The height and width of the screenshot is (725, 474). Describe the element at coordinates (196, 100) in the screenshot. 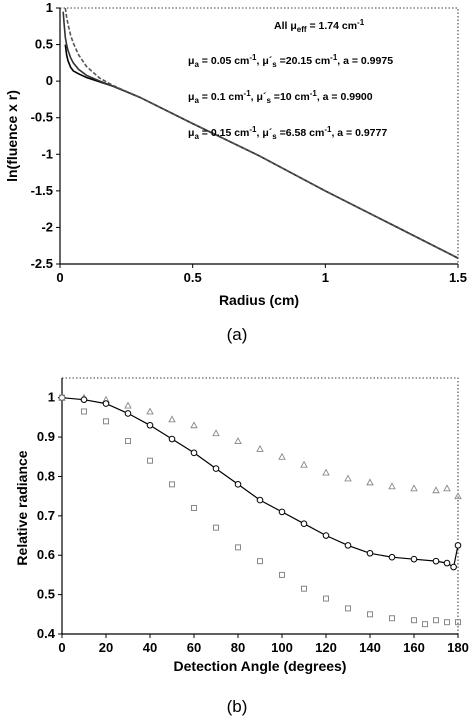

I see `chart-a-annotation-2-run: a` at that location.